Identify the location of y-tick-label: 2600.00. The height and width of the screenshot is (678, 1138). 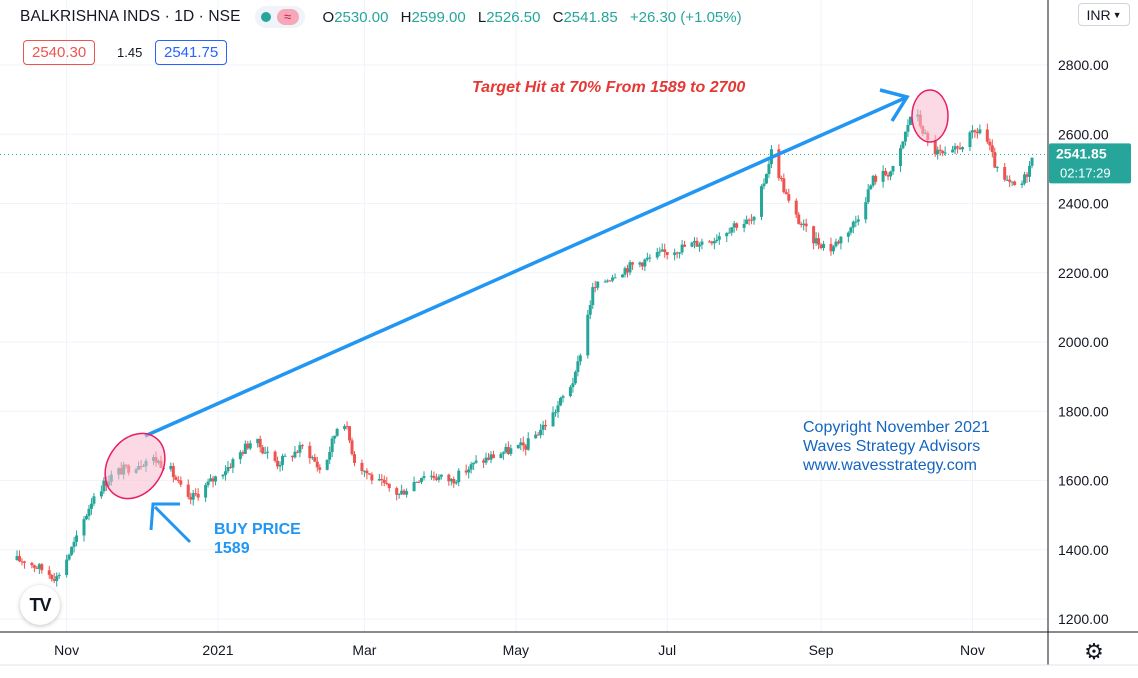
(1083, 134).